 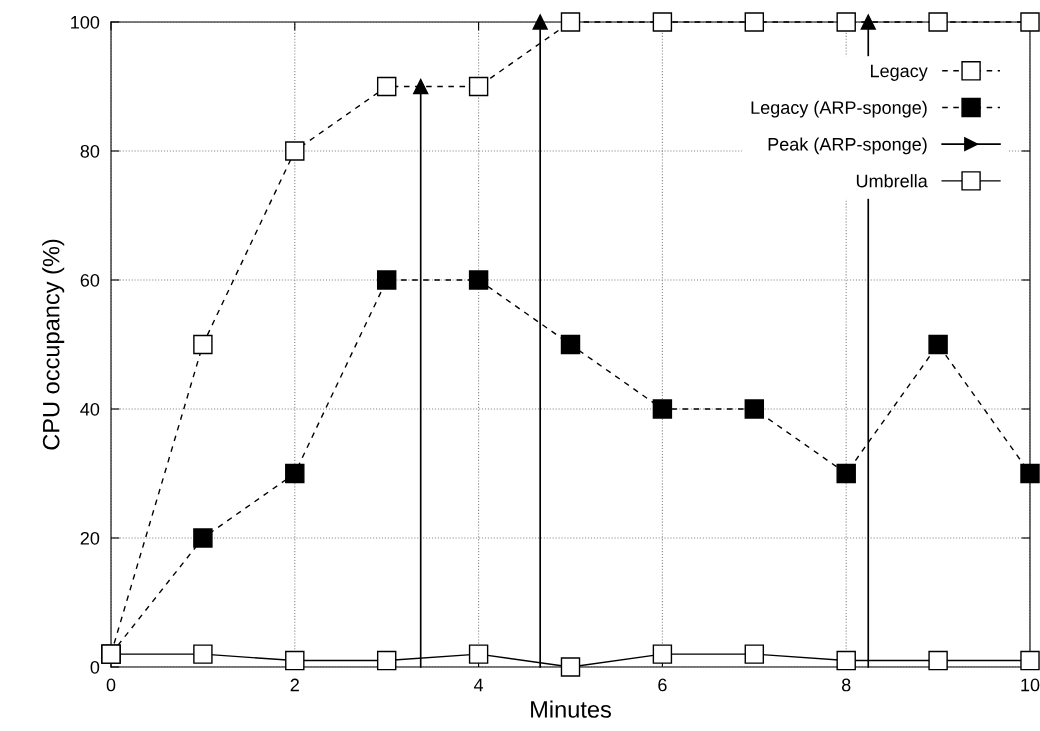 I want to click on x-tick-label: 8, so click(x=846, y=685).